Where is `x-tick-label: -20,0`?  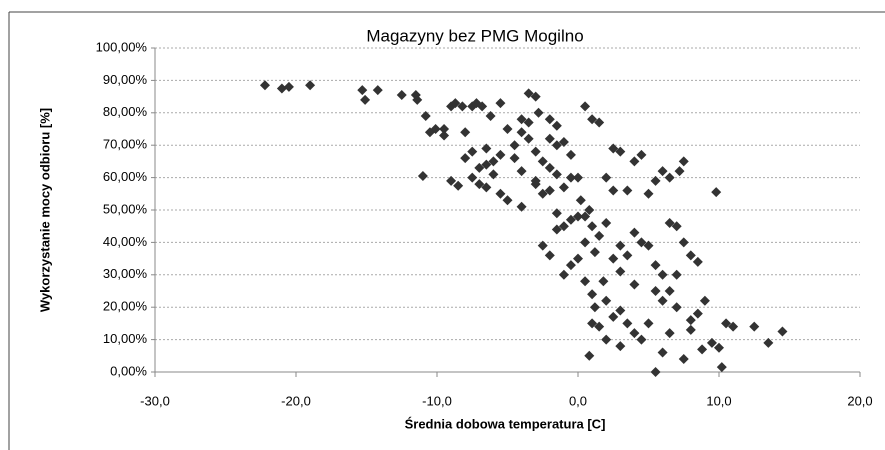 x-tick-label: -20,0 is located at coordinates (296, 400).